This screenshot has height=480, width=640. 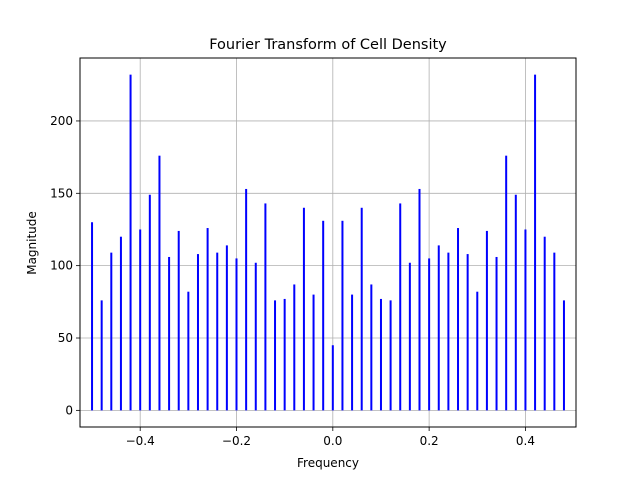 I want to click on x-tick-label: −0.2, so click(x=236, y=441).